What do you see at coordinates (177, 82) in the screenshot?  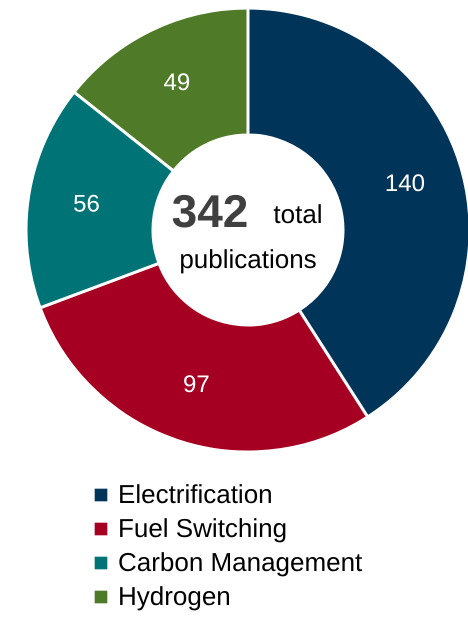 I see `data-label: 49` at bounding box center [177, 82].